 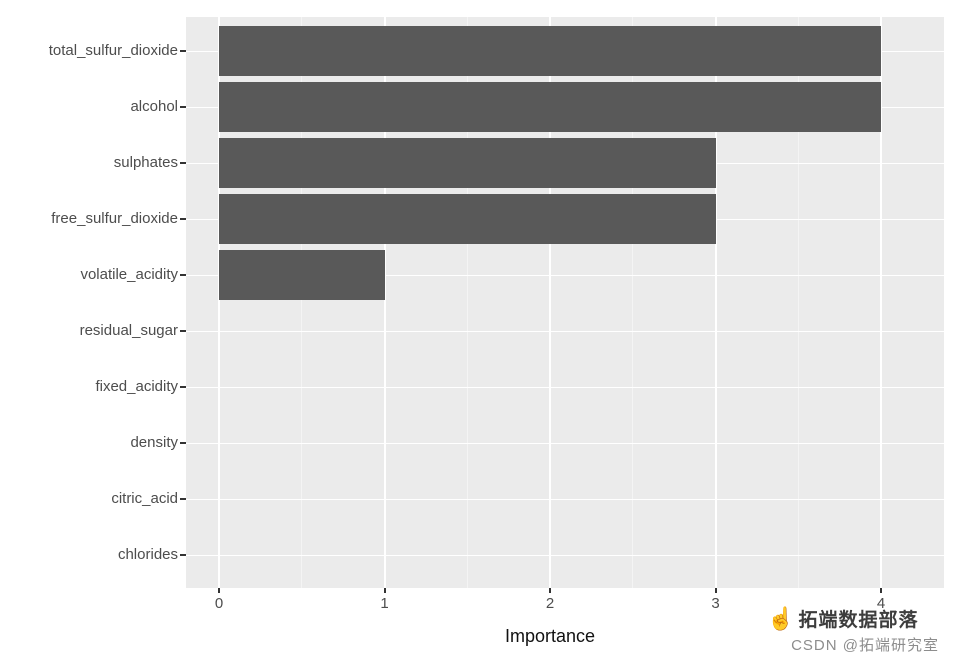 What do you see at coordinates (715, 603) in the screenshot?
I see `x-tick-label: 3` at bounding box center [715, 603].